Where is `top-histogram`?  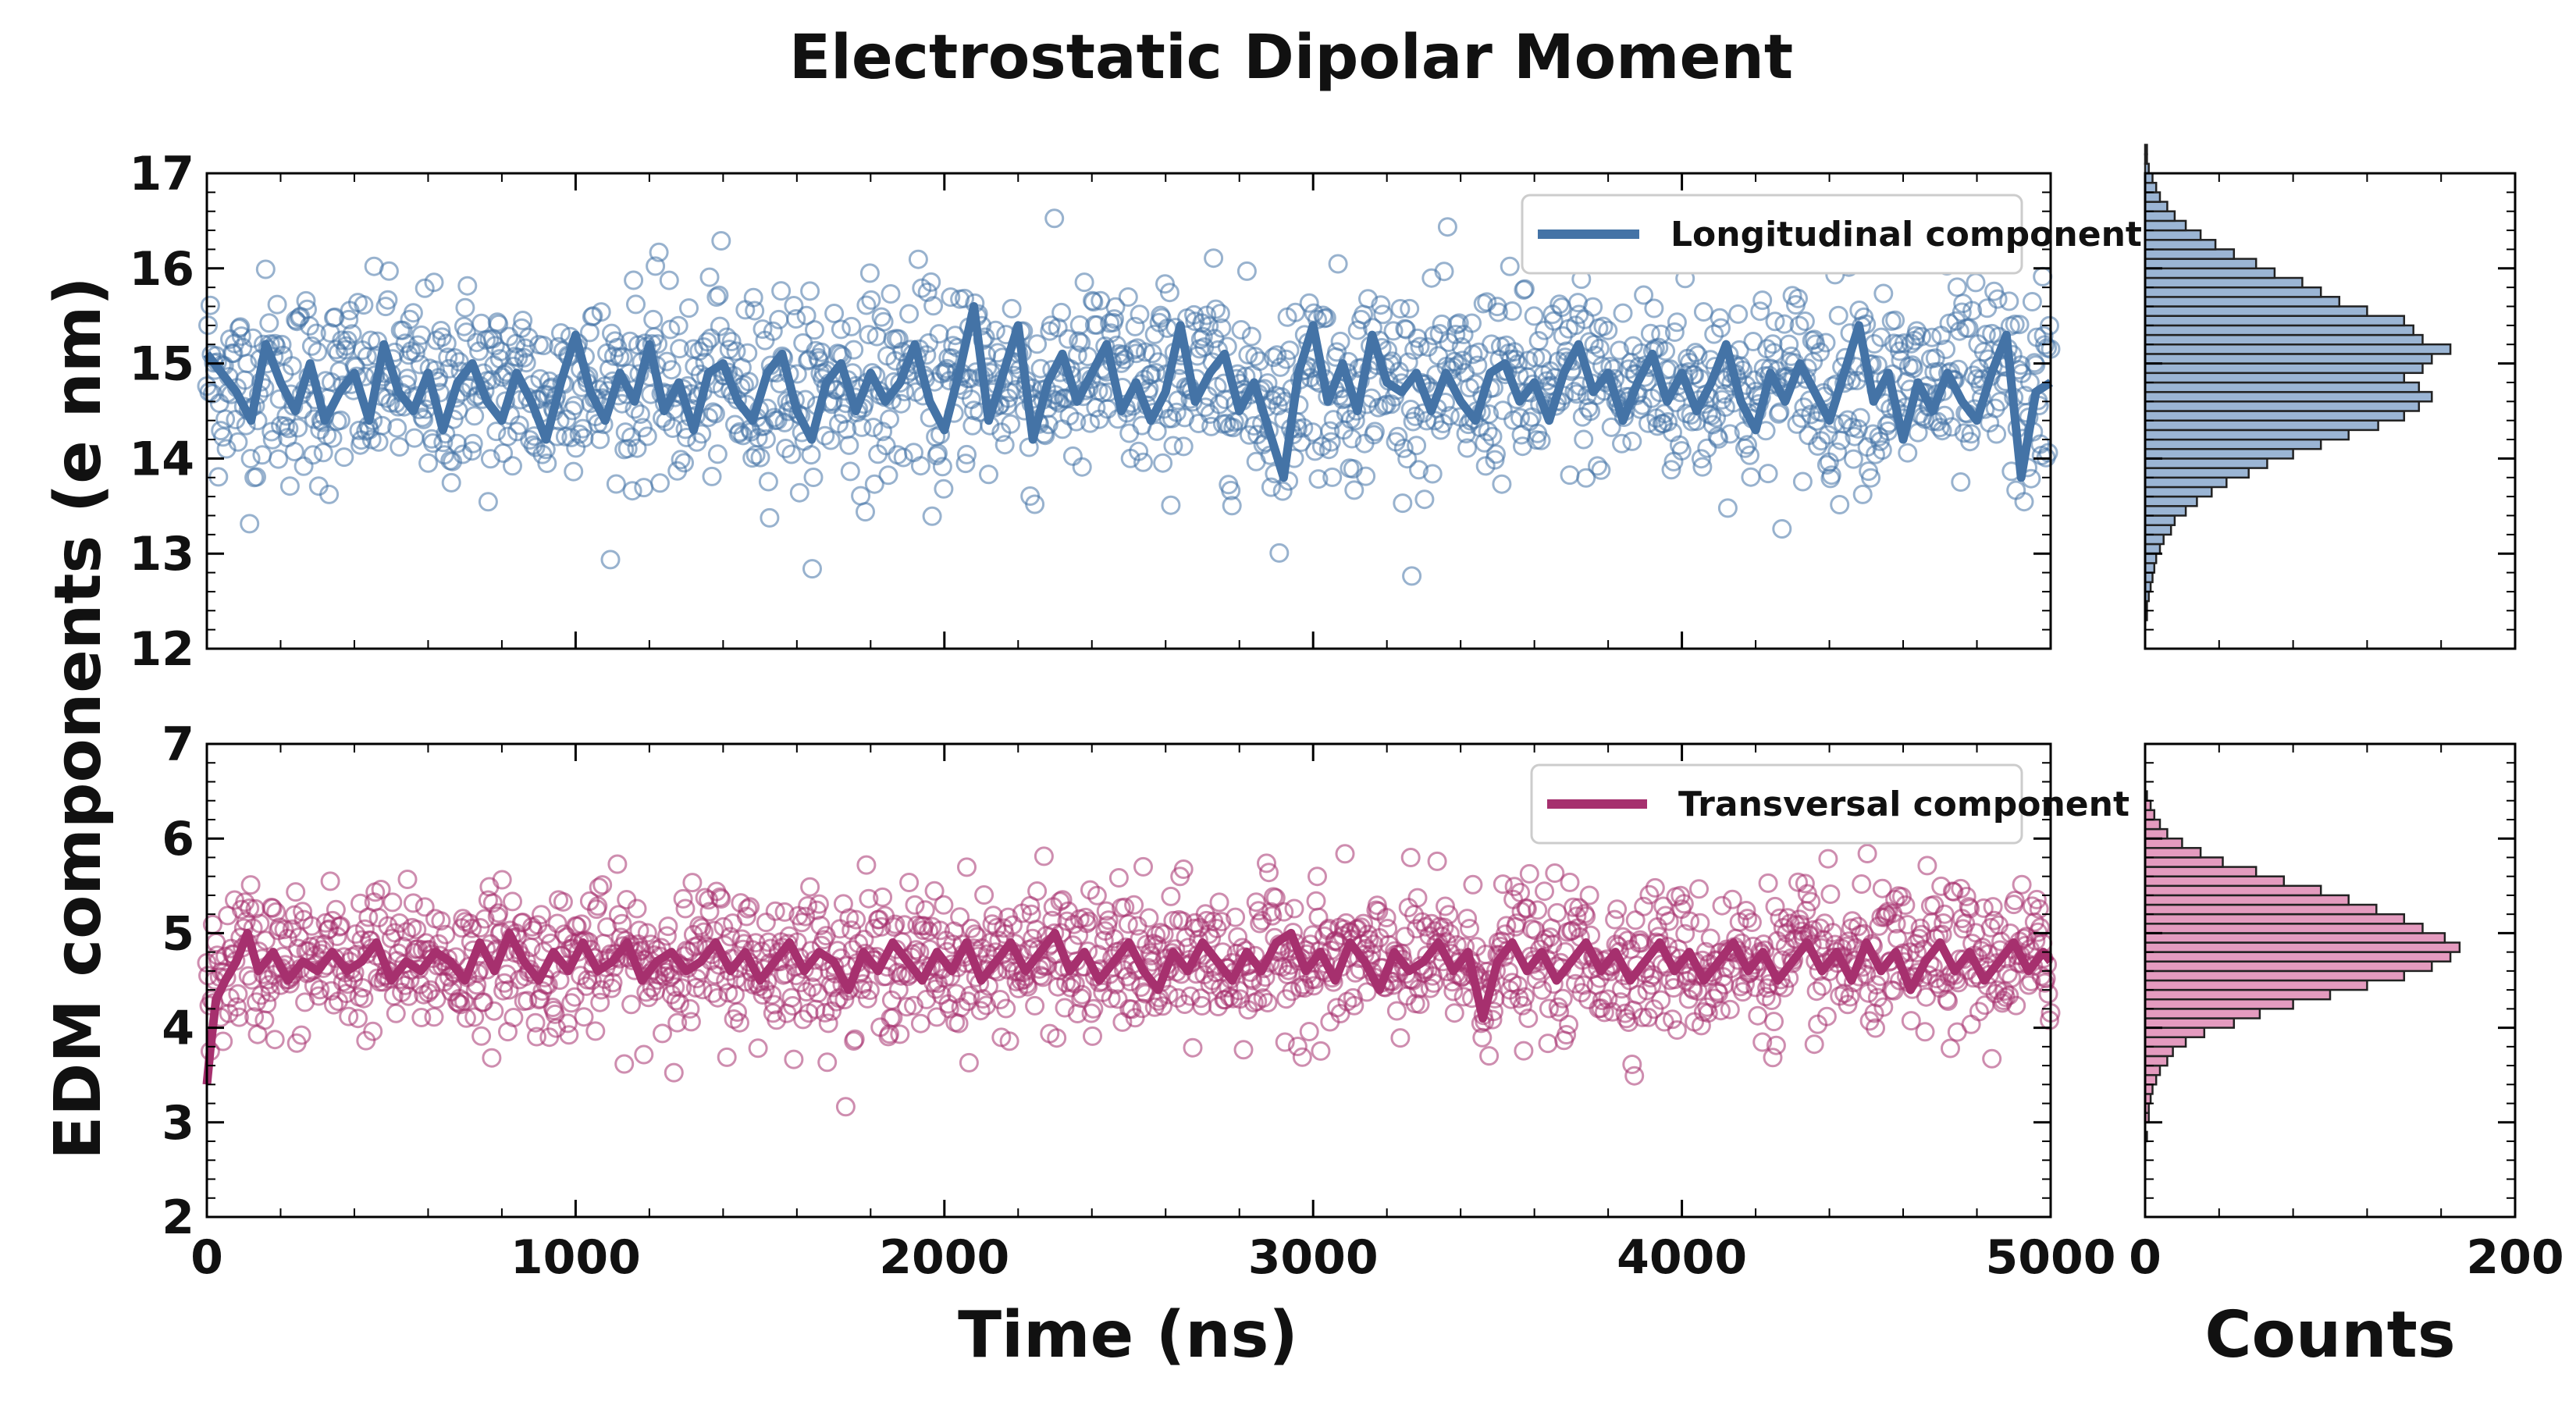
top-histogram is located at coordinates (2330, 397).